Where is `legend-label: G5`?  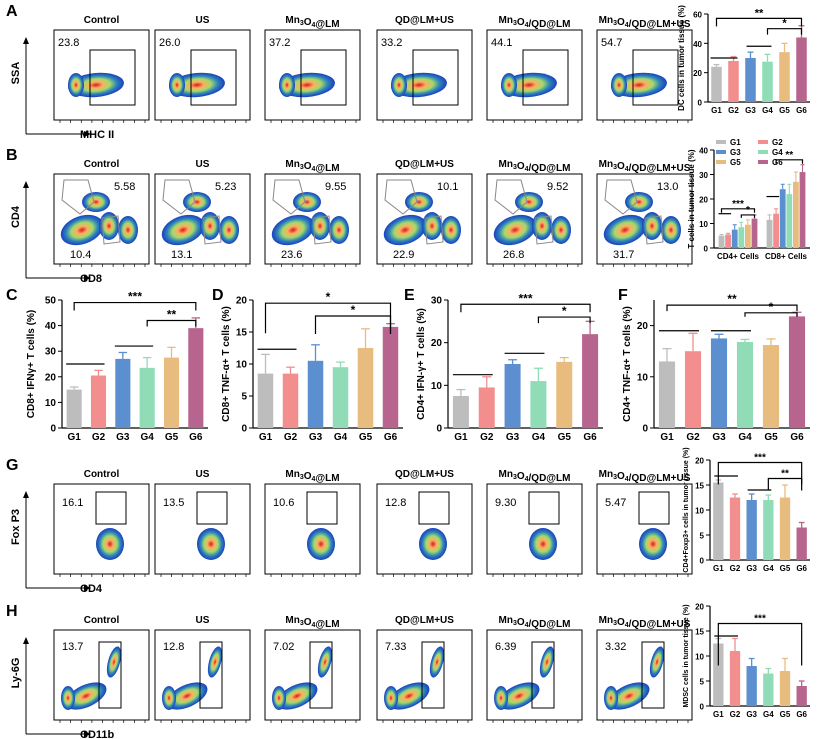
legend-label: G5 is located at coordinates (735, 162).